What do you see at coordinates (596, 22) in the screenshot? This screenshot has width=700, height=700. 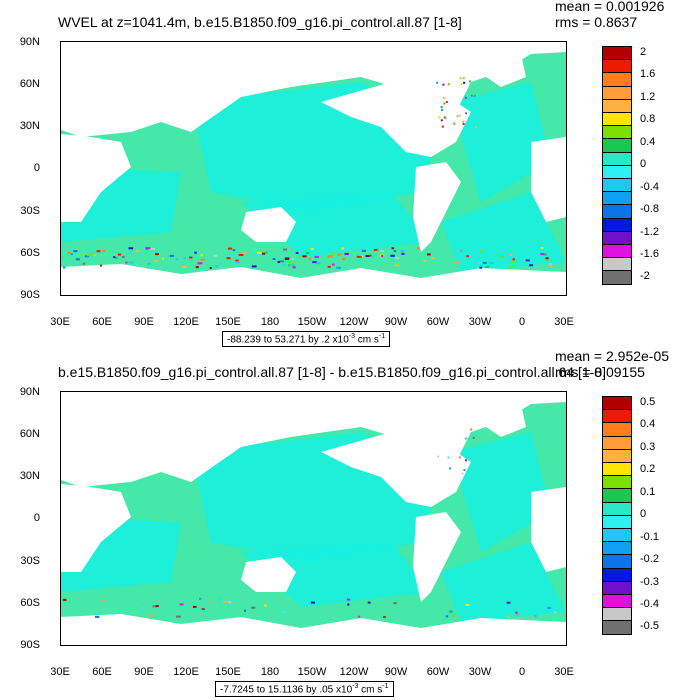 I see `rms-label: rms = 0.8637` at bounding box center [596, 22].